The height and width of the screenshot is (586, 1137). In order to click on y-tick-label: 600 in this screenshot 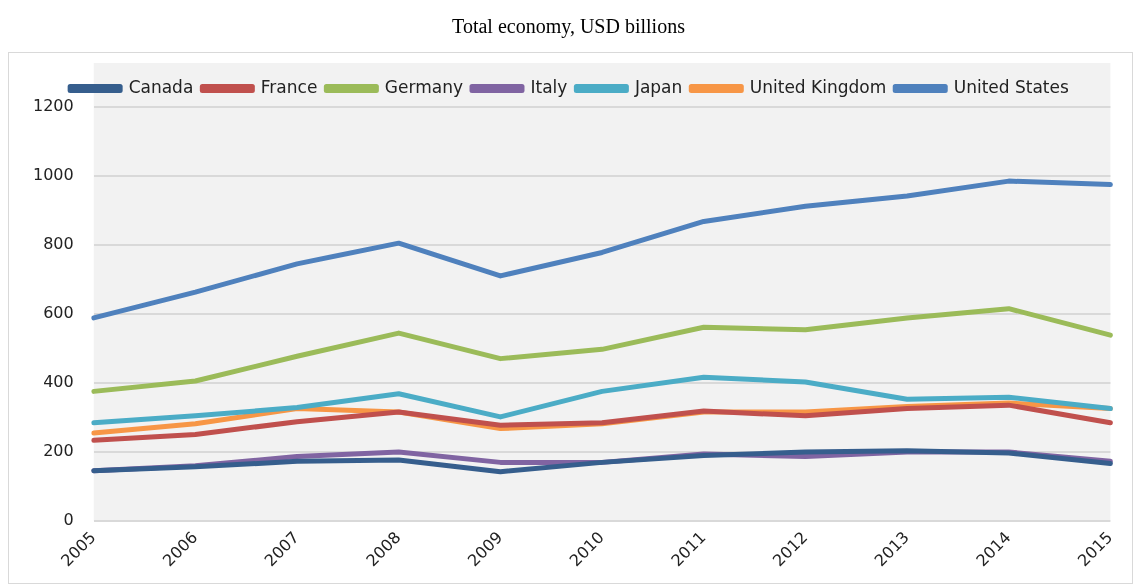, I will do `click(58, 312)`.